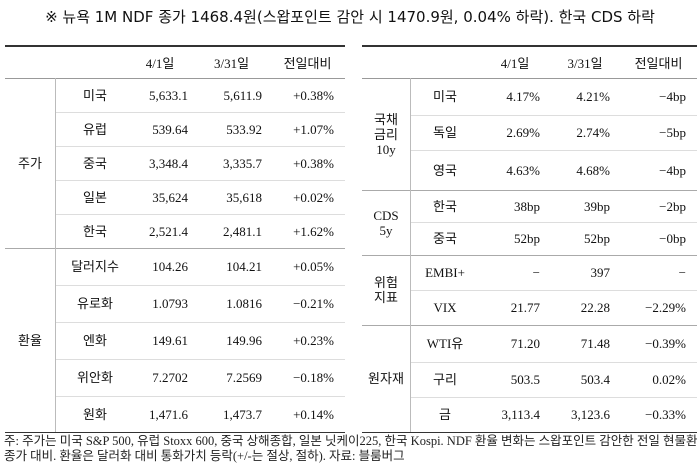 The width and height of the screenshot is (700, 470). I want to click on value-cell: 503.5, so click(525, 379).